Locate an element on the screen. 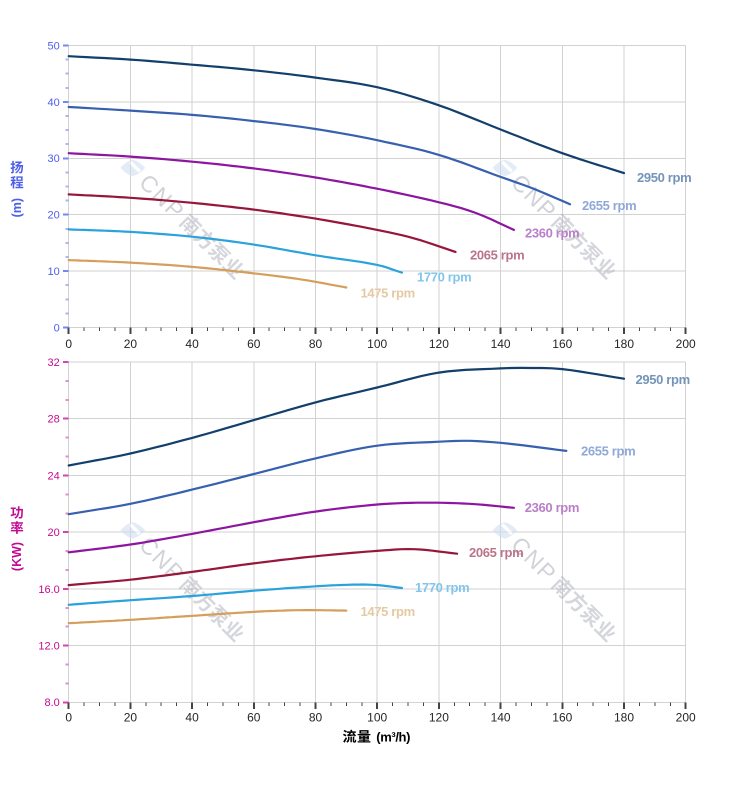 The image size is (752, 802). svg-text: (KW) is located at coordinates (17, 556).